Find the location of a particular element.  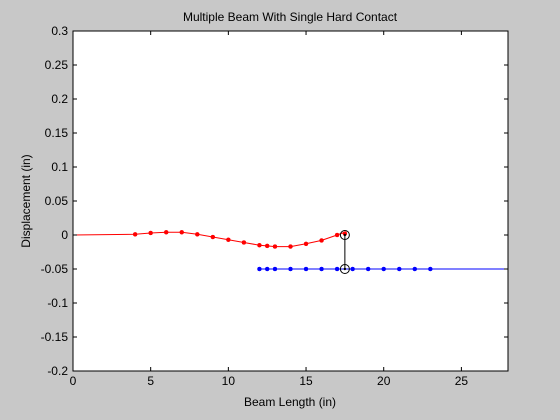

x-tick-label: 15 is located at coordinates (306, 381).